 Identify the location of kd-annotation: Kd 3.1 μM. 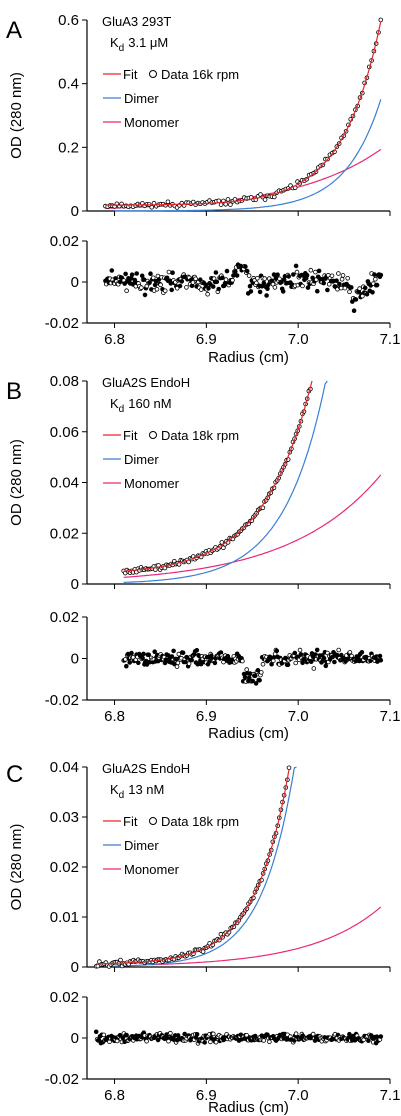
(139, 44).